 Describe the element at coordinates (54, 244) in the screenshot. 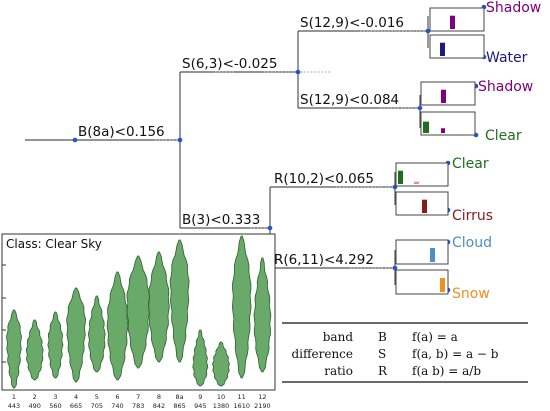

I see `violin-panel-title: Class: Clear Sky` at that location.